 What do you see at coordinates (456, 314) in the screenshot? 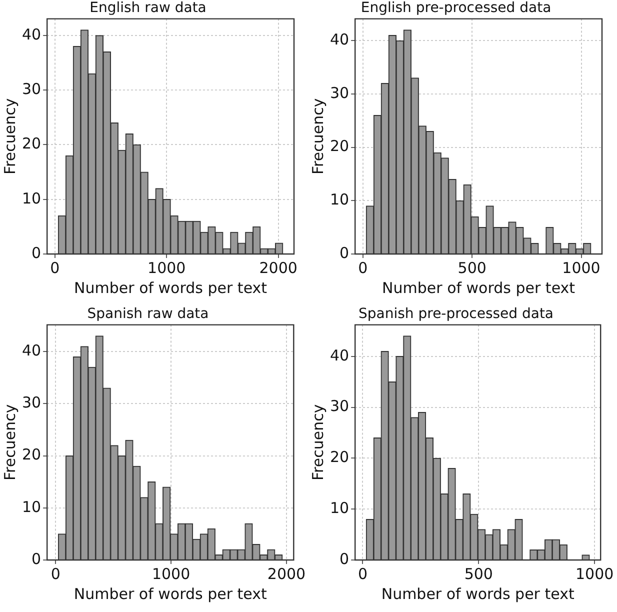
I see `chart-title: Spanish pre-processed data` at bounding box center [456, 314].